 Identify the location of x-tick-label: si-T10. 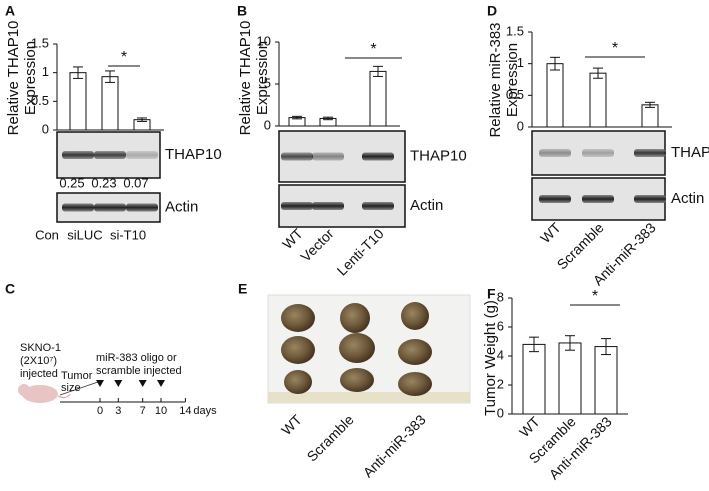
(128, 234).